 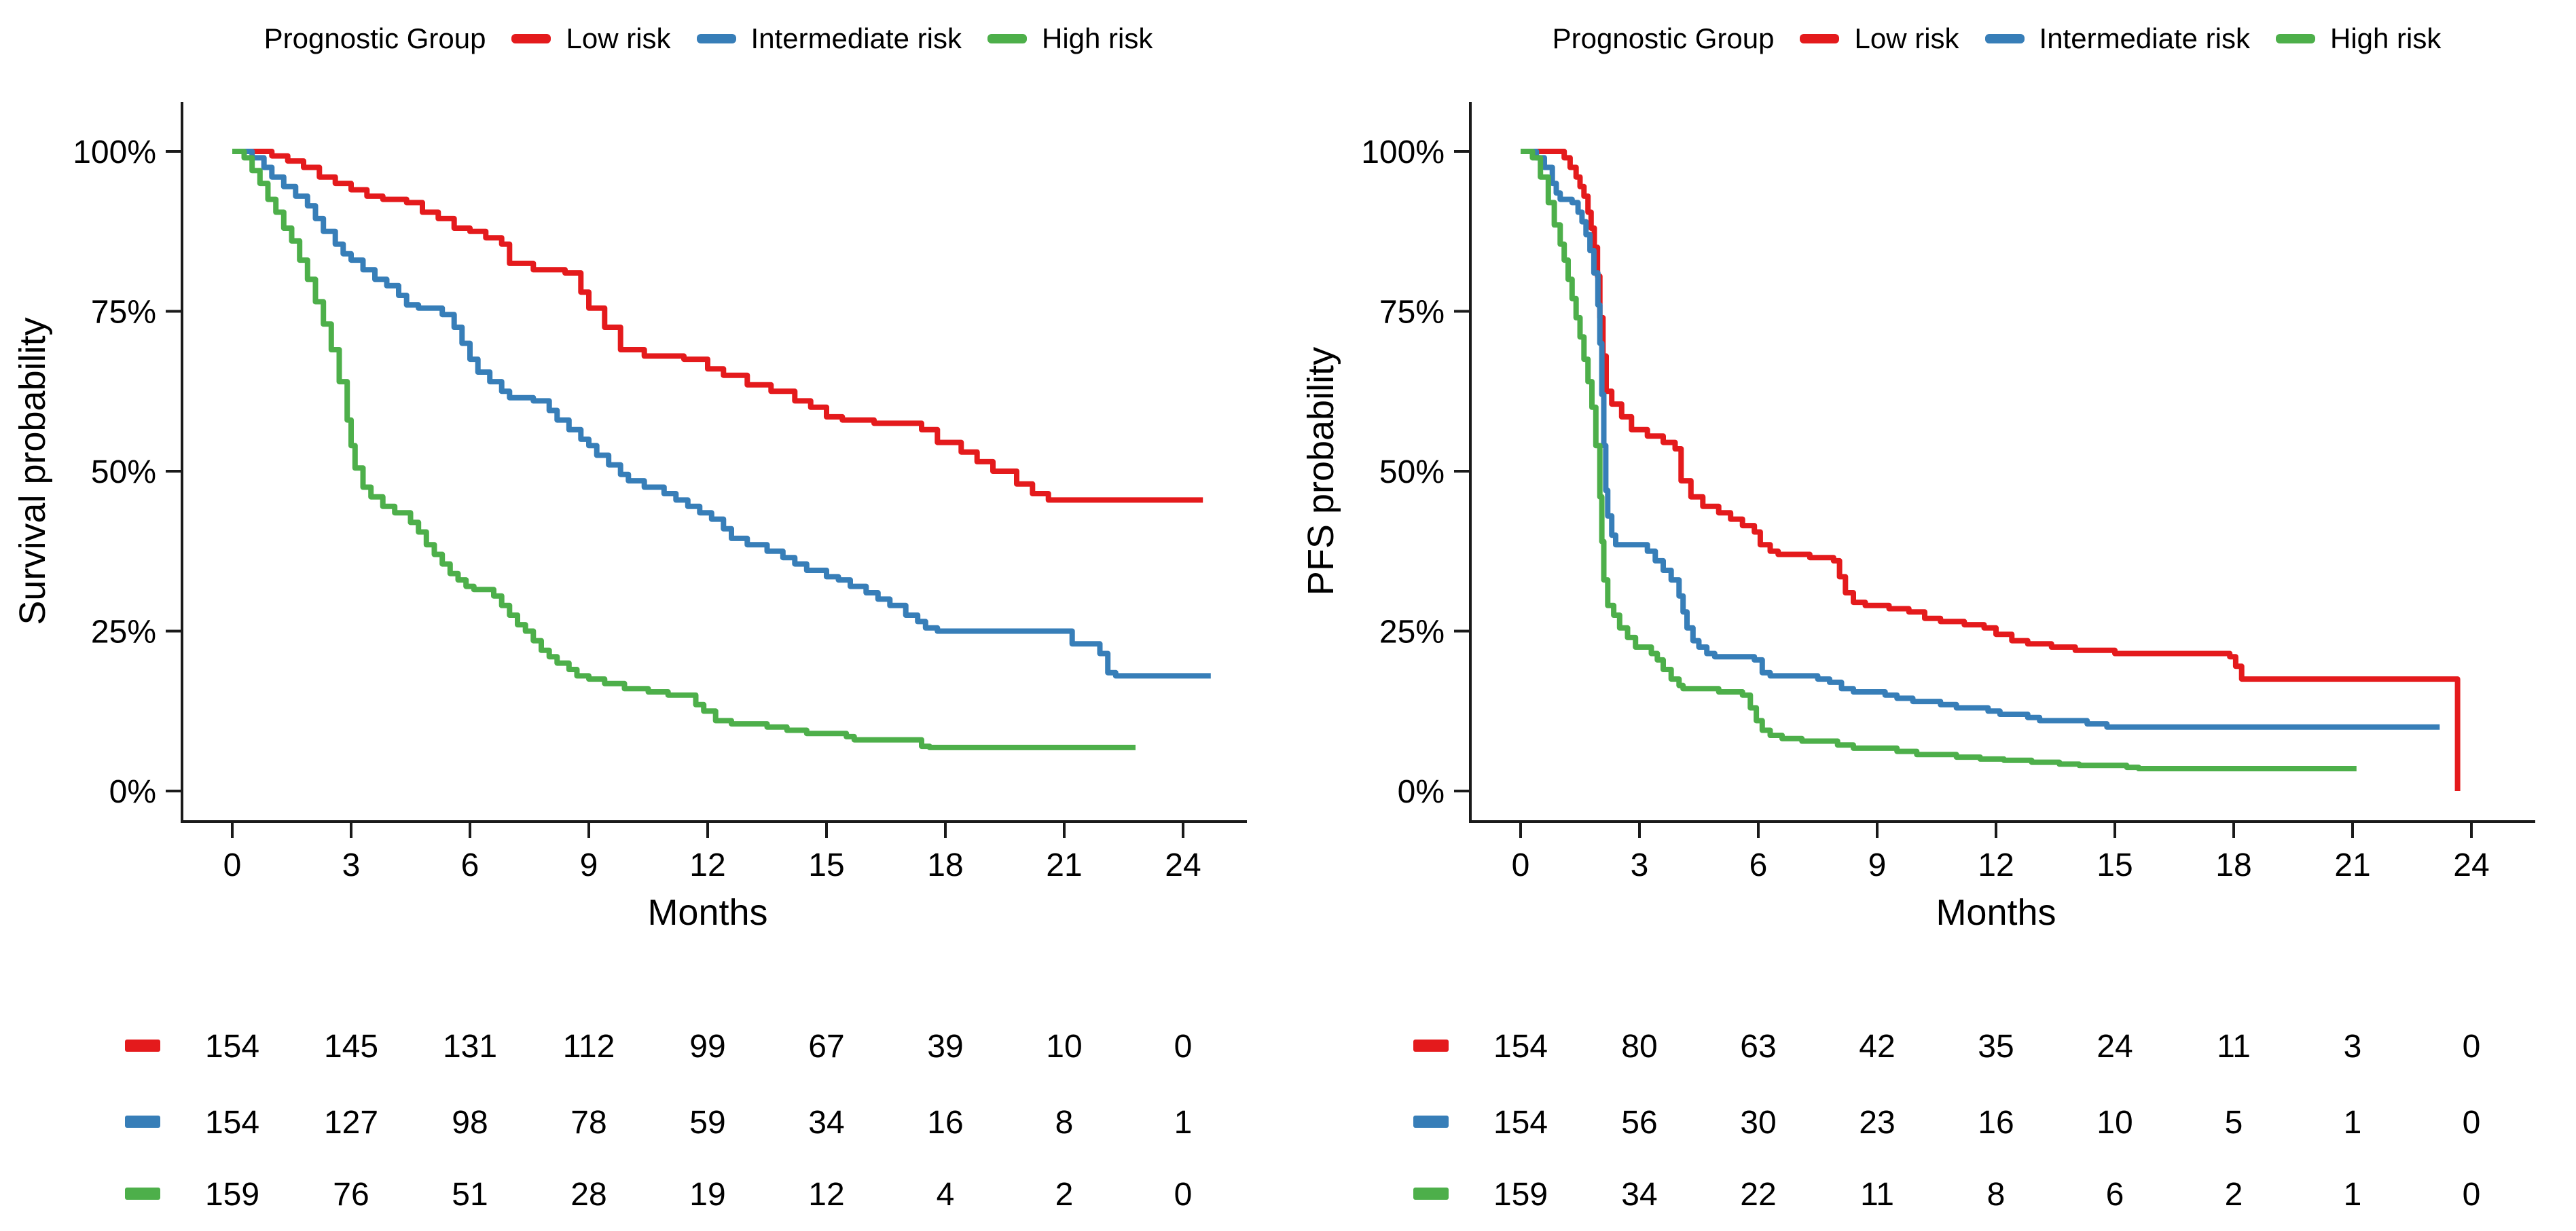 I want to click on y-axis-title: Survival probability, so click(x=32, y=471).